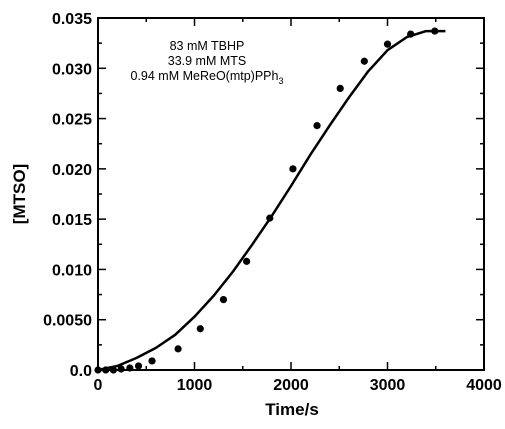 Image resolution: width=505 pixels, height=429 pixels. I want to click on x-tick-label: 1000, so click(195, 385).